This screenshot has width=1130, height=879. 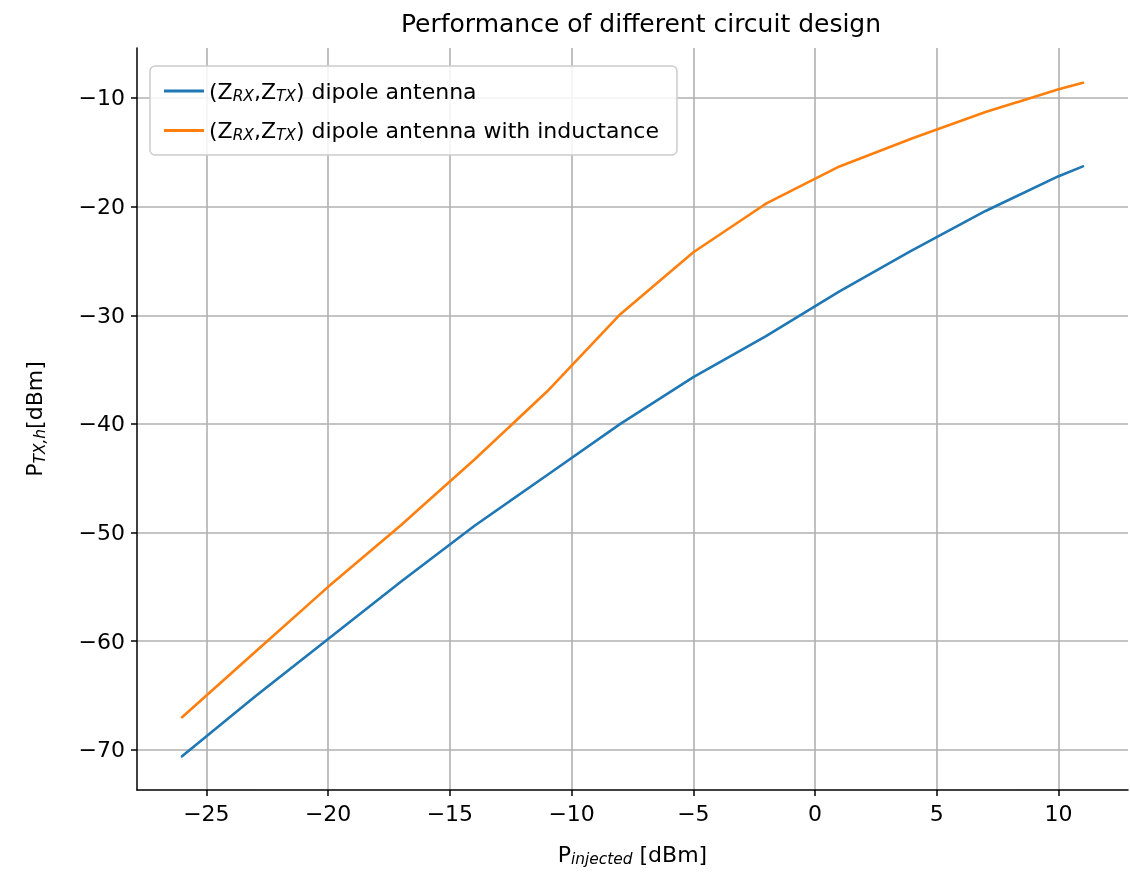 What do you see at coordinates (1058, 813) in the screenshot?
I see `x-tick-label: 10` at bounding box center [1058, 813].